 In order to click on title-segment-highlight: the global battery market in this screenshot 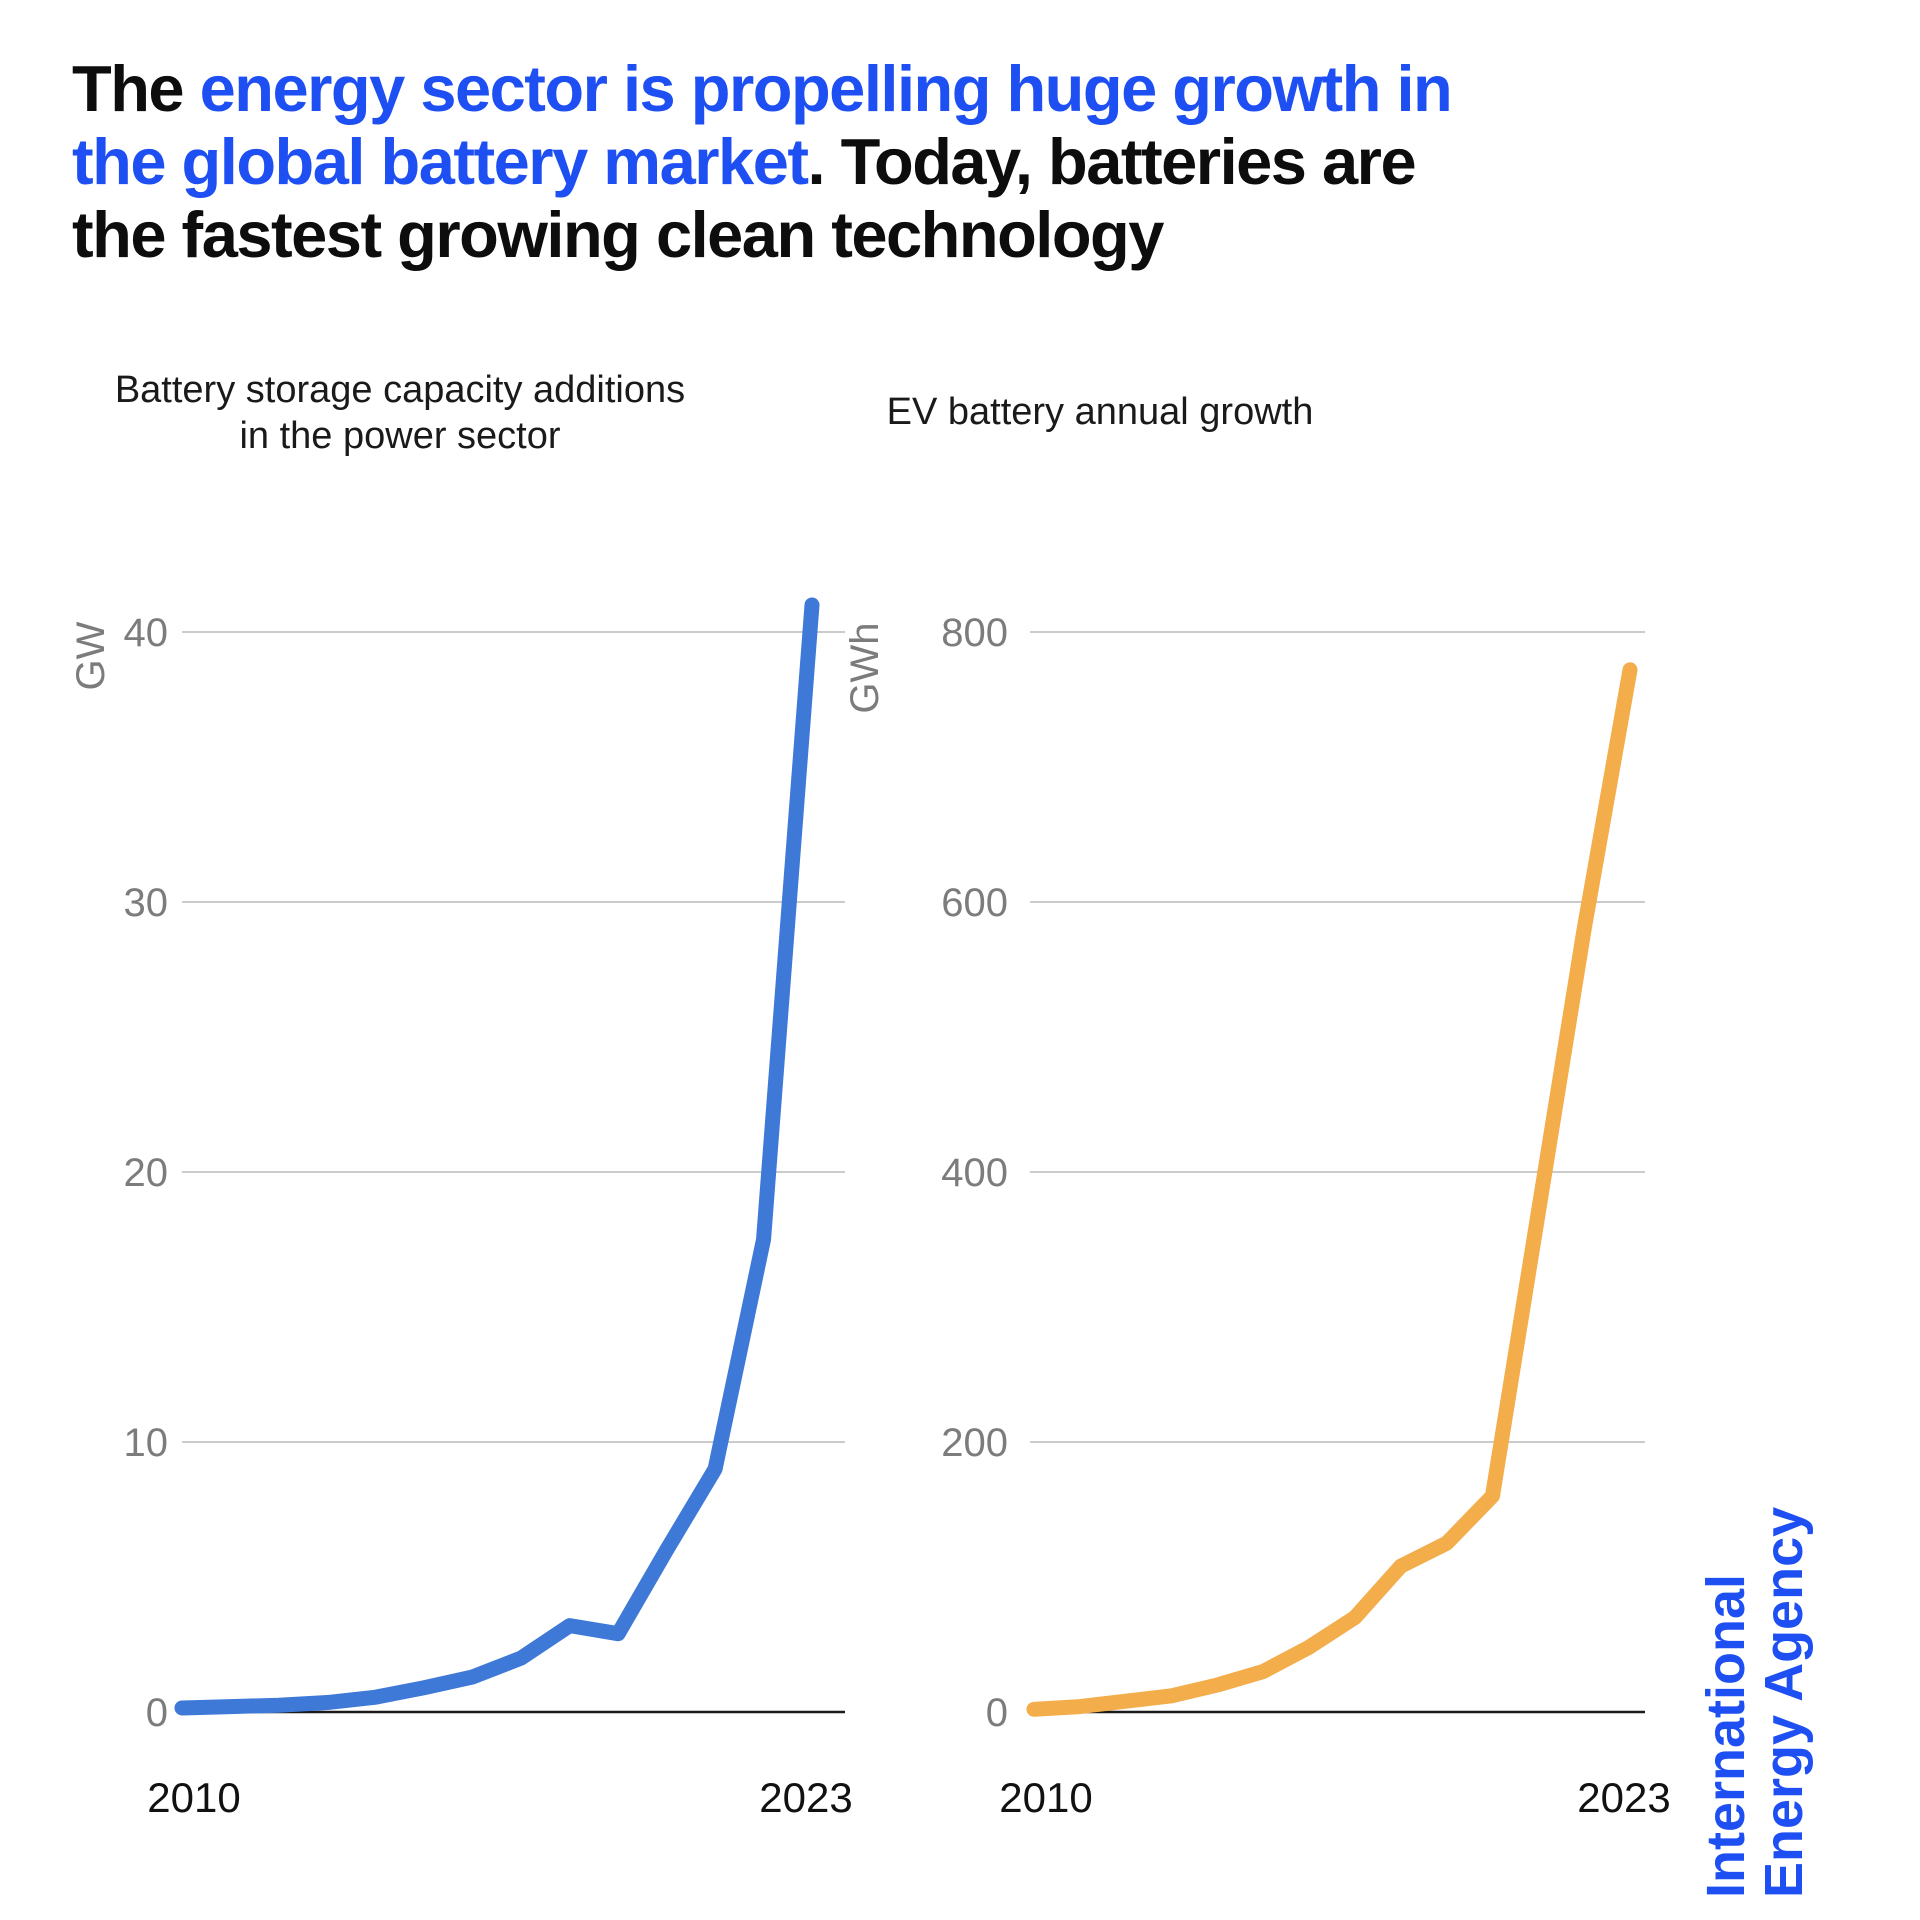, I will do `click(440, 161)`.